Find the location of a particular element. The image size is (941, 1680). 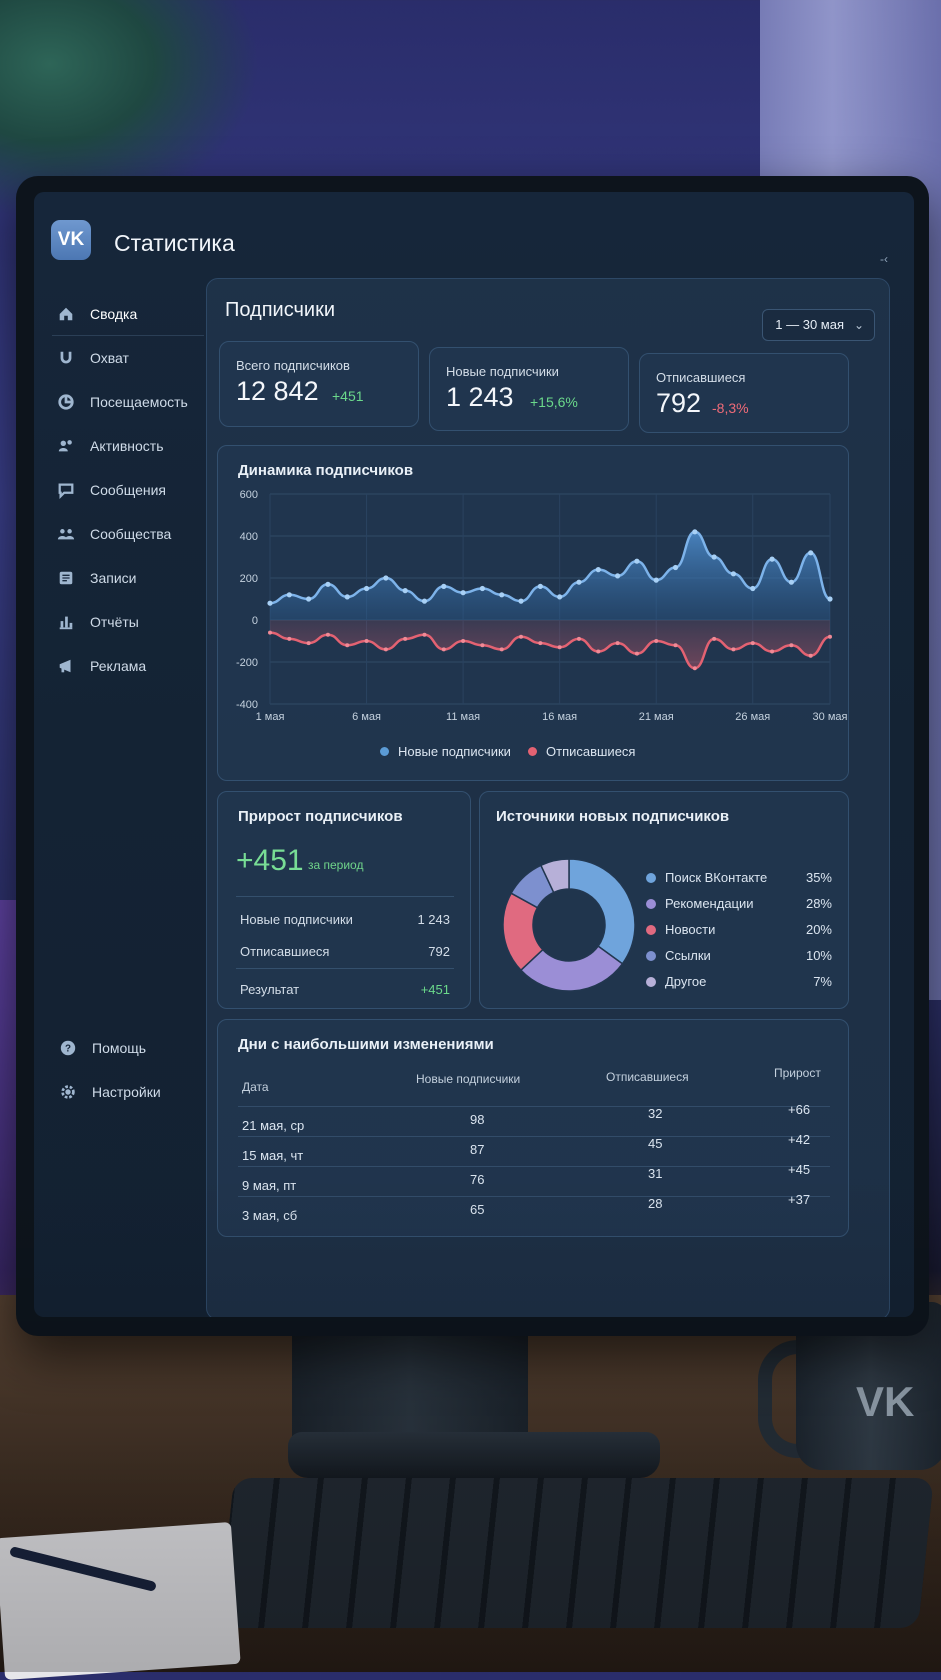

y-tick-label: 200 is located at coordinates (249, 579).